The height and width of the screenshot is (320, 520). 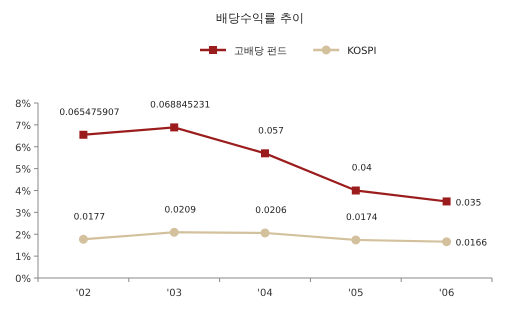 I want to click on y-tick-label: 1%, so click(x=23, y=258).